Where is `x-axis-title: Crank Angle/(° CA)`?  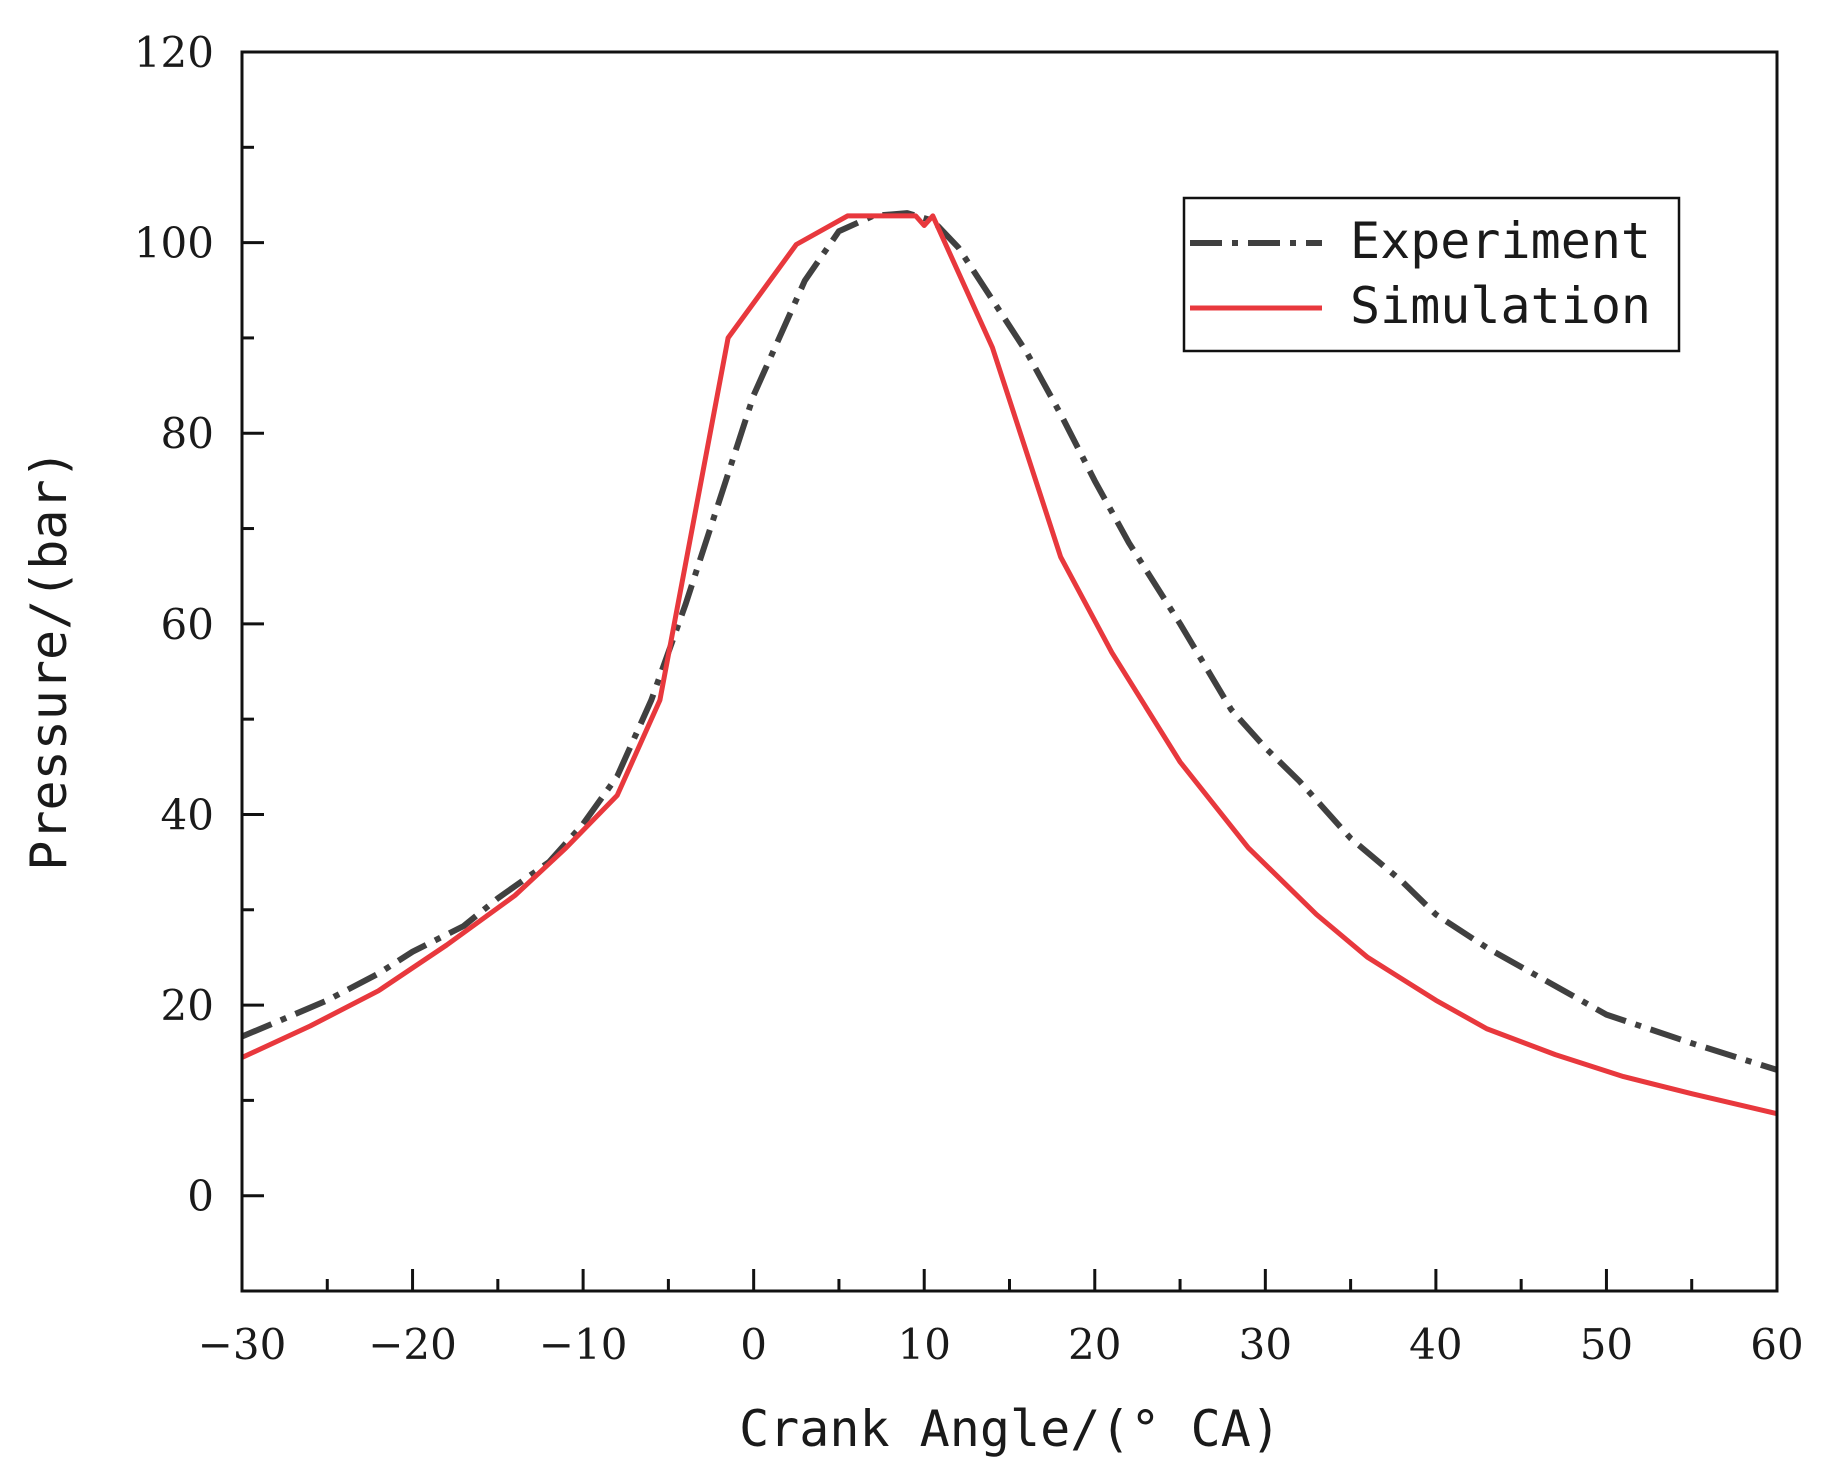 x-axis-title: Crank Angle/(° CA) is located at coordinates (1010, 1429).